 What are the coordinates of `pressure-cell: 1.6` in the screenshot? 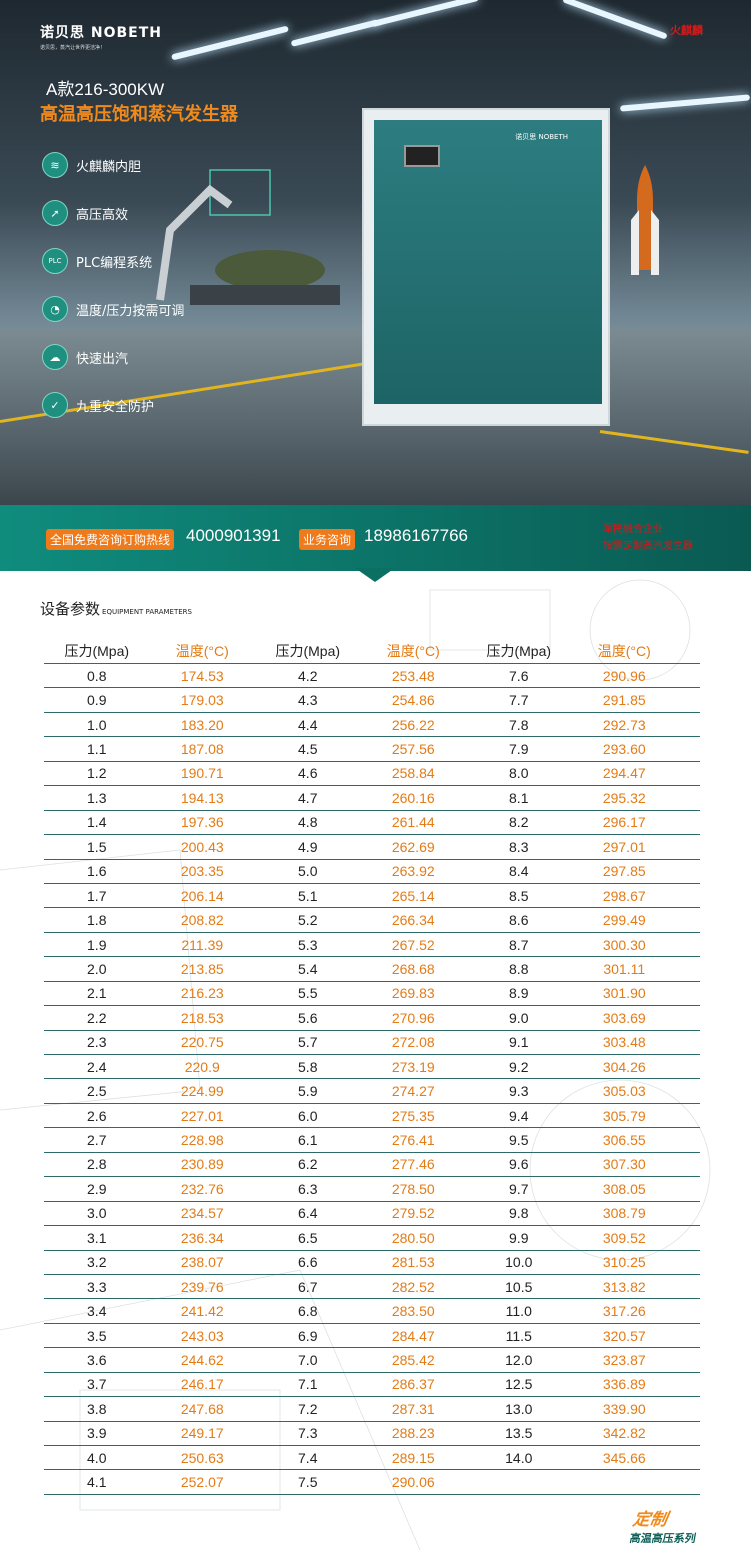 It's located at (97, 871).